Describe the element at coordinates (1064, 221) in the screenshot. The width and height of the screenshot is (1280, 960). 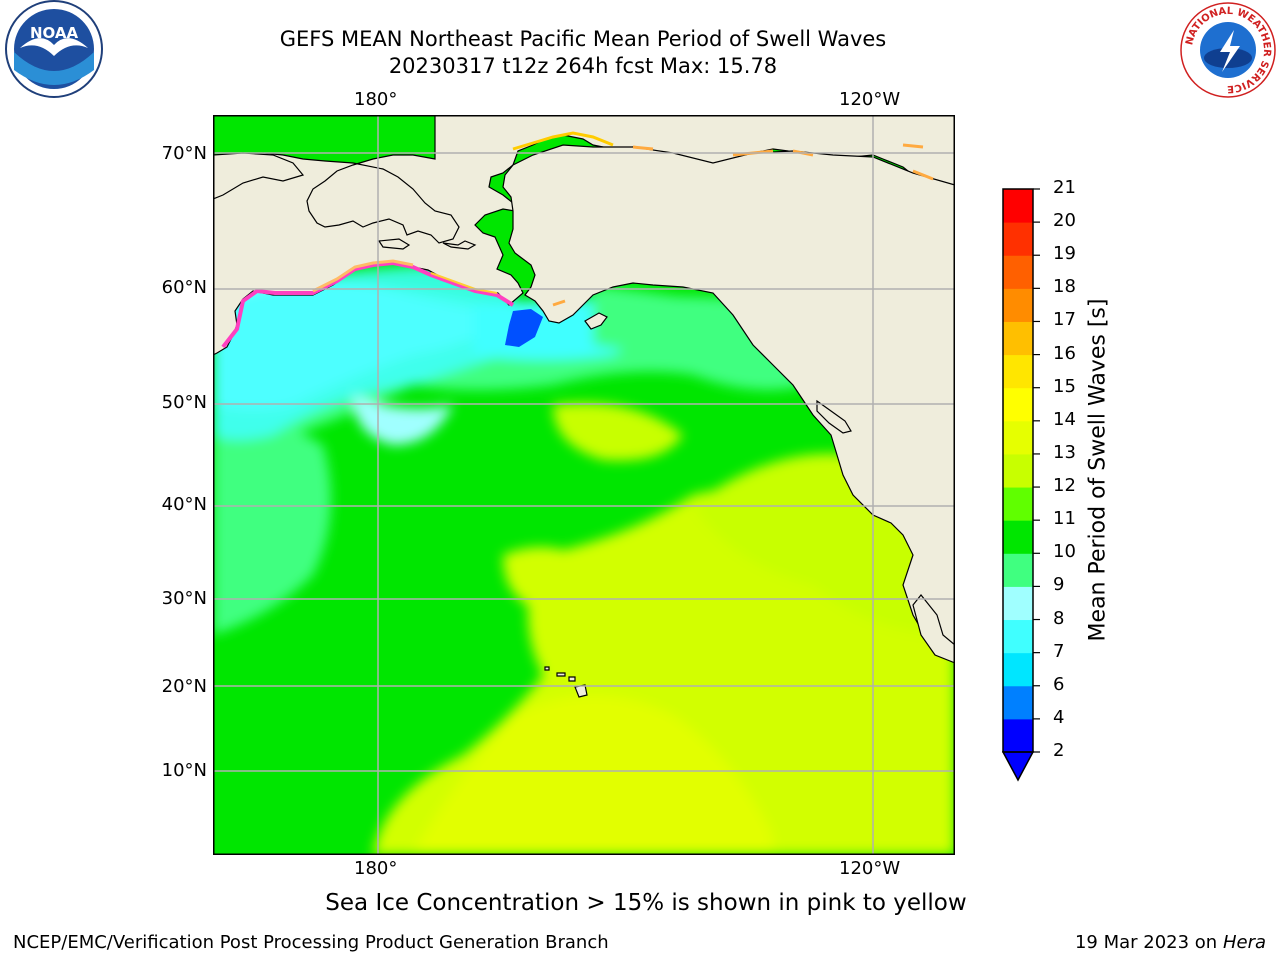
I see `colorbar-tick-label: 20` at that location.